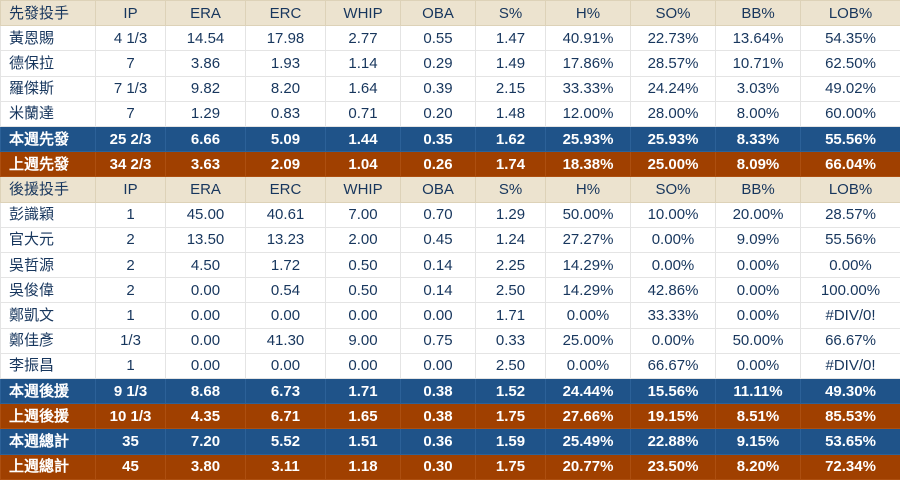 This screenshot has height=480, width=900. Describe the element at coordinates (510, 63) in the screenshot. I see `stat-cell: 1.49` at that location.